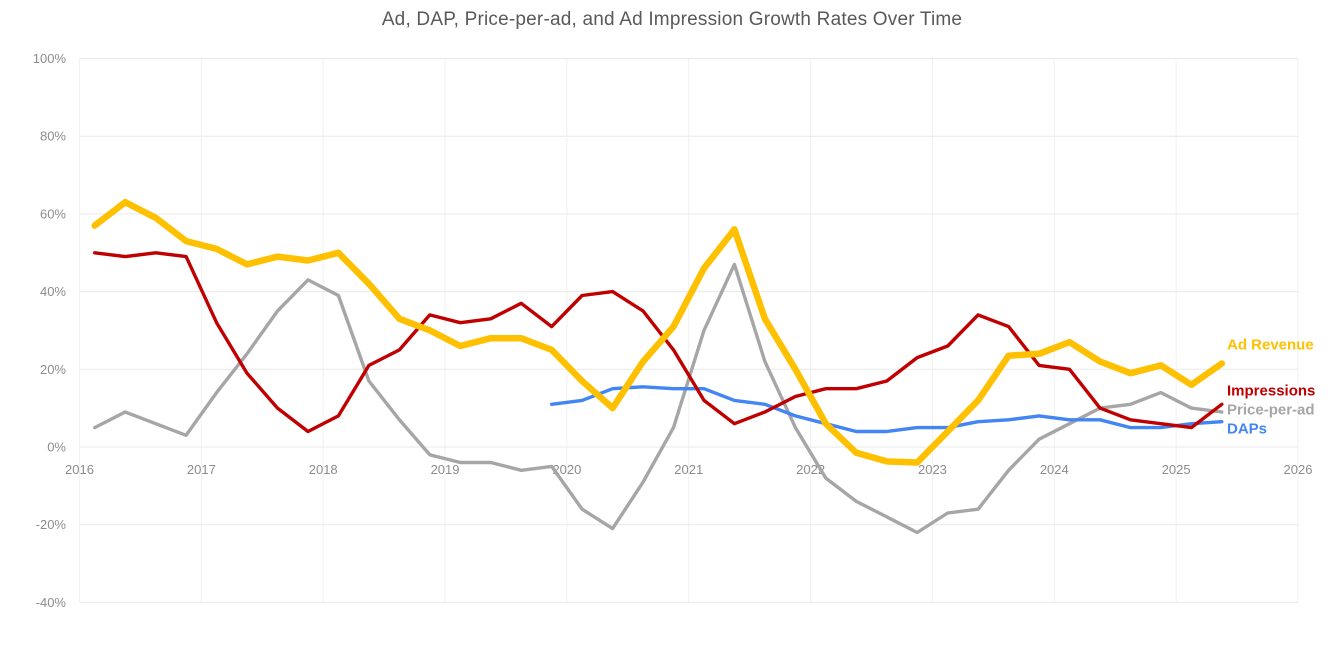  What do you see at coordinates (53, 136) in the screenshot?
I see `y-tick-label-80: 80%` at bounding box center [53, 136].